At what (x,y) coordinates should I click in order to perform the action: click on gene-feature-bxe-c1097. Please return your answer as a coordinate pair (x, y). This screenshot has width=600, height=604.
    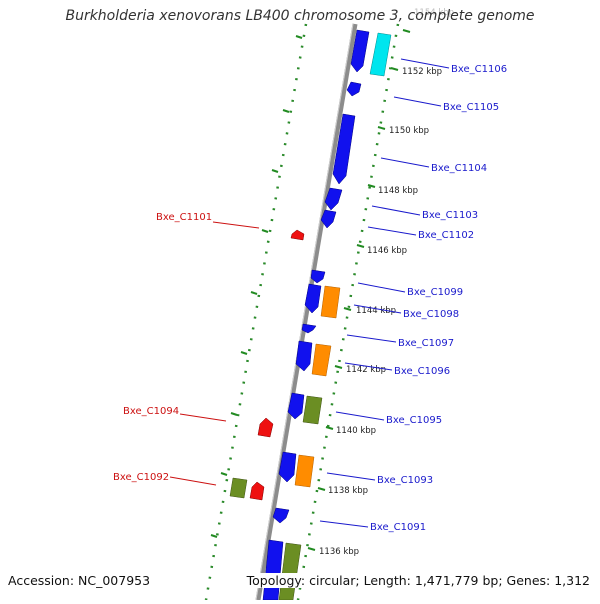
    Looking at the image, I should click on (309, 328).